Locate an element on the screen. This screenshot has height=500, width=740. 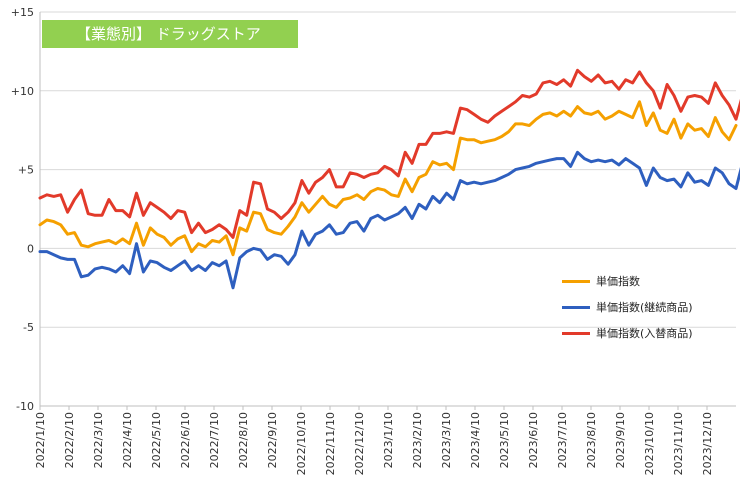
x-tick-label: 2023/2/10 is located at coordinates (417, 440).